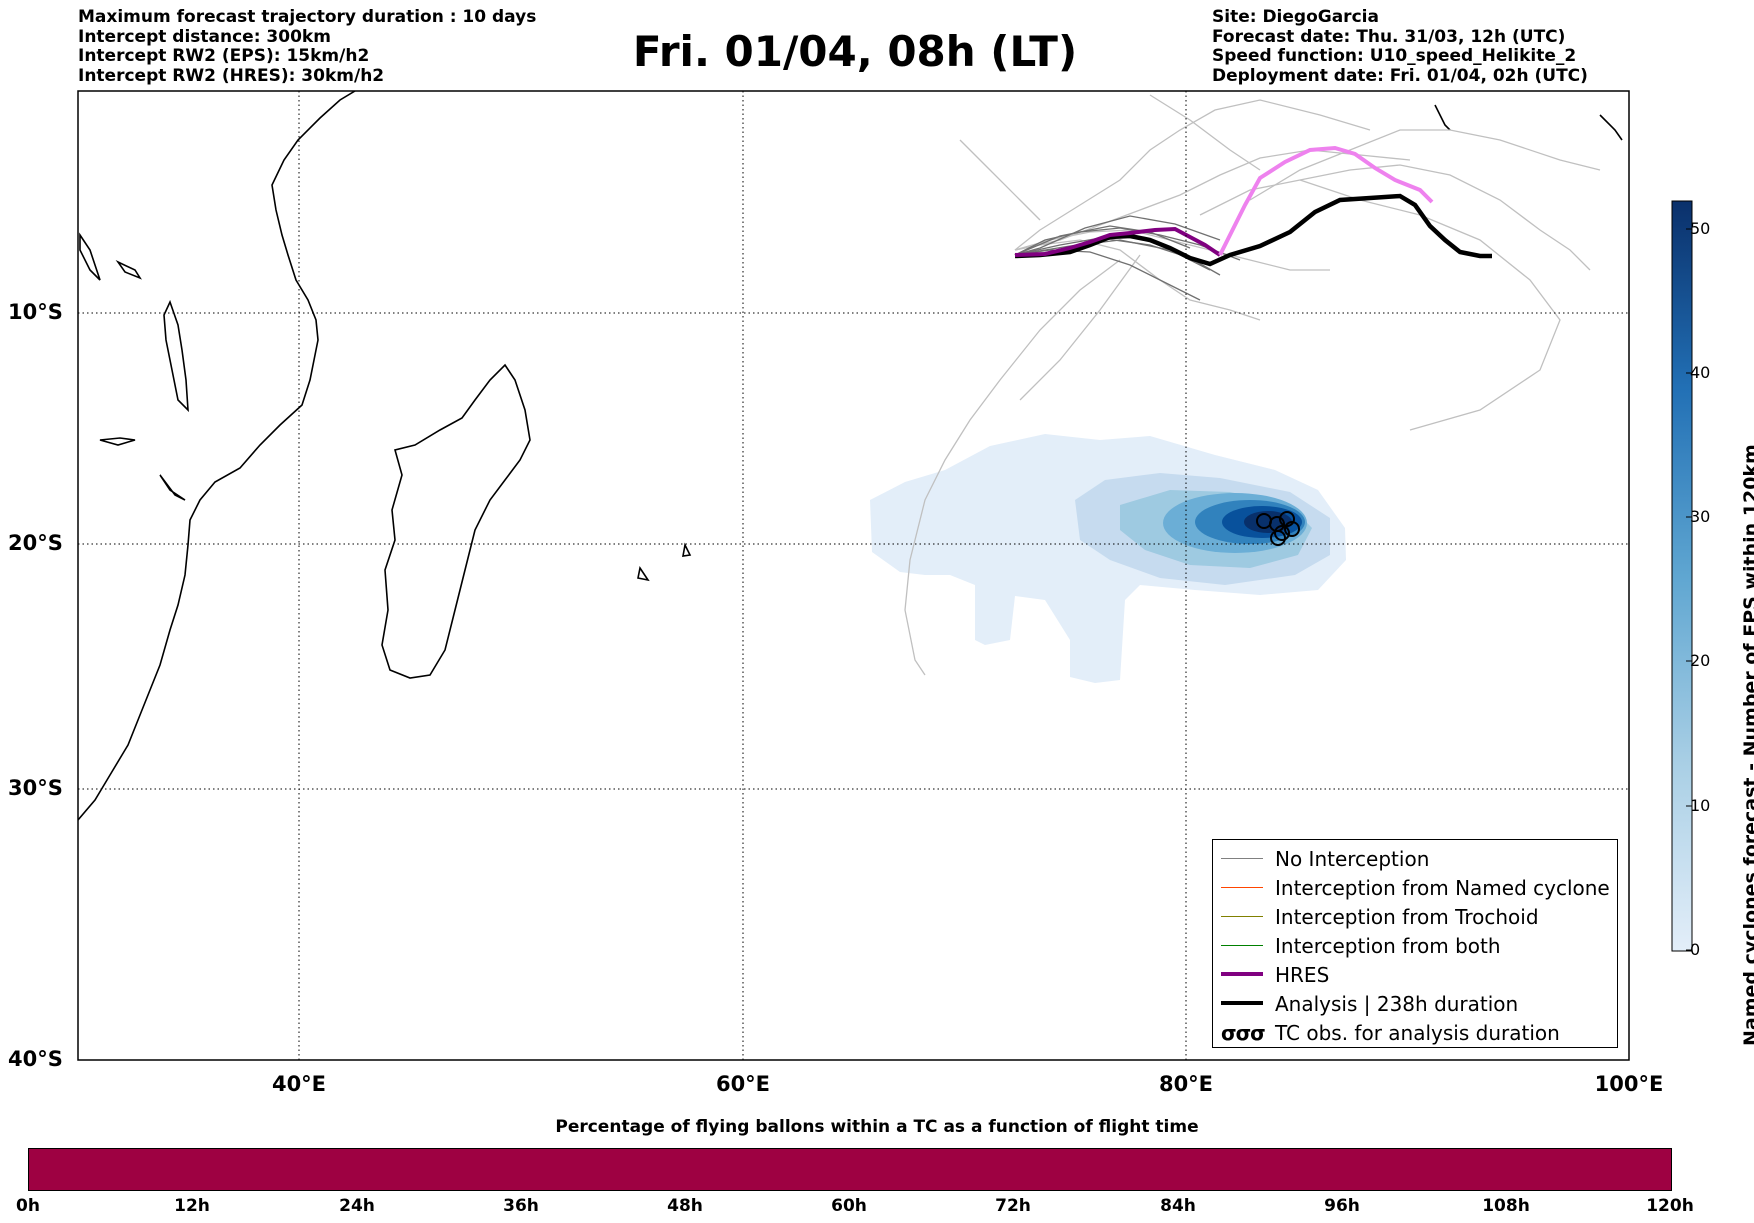 The image size is (1754, 1223). What do you see at coordinates (1394, 56) in the screenshot?
I see `header-right-line: Speed function: U10_speed_Helikite_2` at bounding box center [1394, 56].